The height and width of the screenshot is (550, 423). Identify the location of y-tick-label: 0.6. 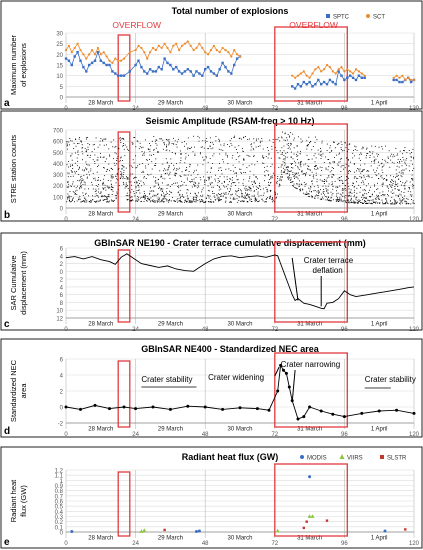
(59, 503).